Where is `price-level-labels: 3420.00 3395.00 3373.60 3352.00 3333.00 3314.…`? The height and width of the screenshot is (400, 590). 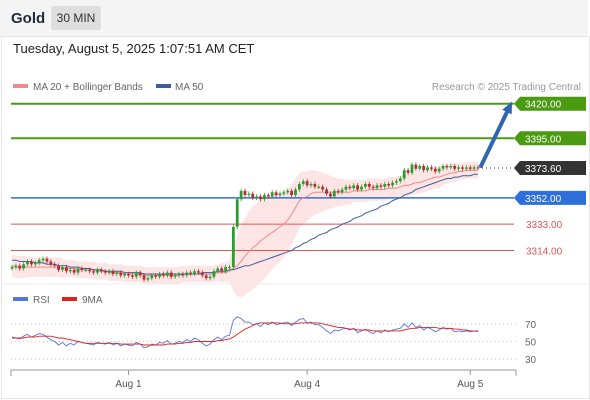 price-level-labels: 3420.00 3395.00 3373.60 3352.00 3333.00 3314.… is located at coordinates (550, 176).